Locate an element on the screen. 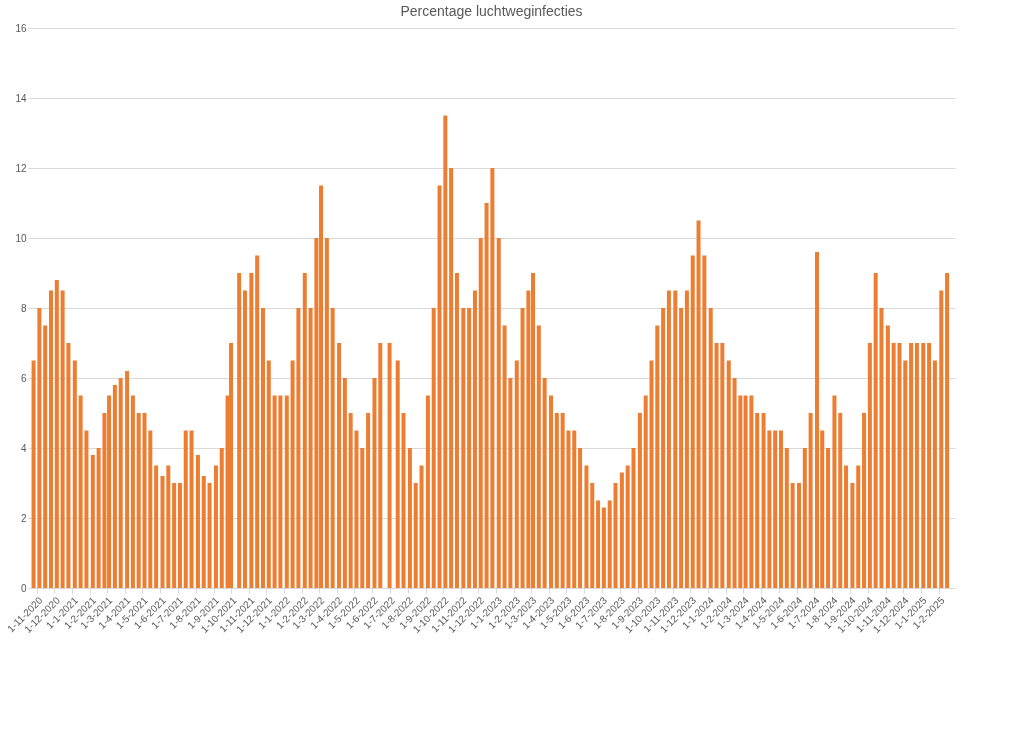  y-tick-label: 0 is located at coordinates (23, 588).